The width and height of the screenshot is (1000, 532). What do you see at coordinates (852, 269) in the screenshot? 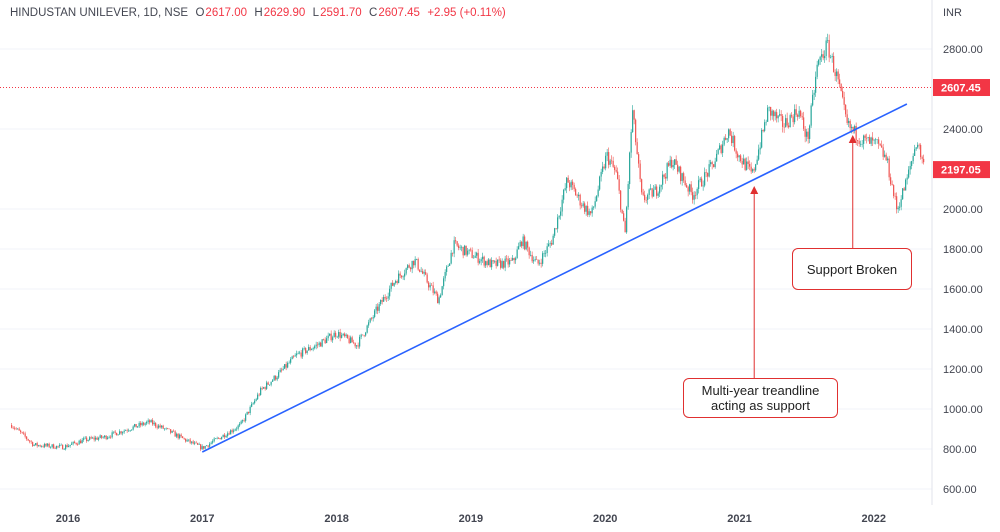
I see `annotation-support-broken: Support Broken` at bounding box center [852, 269].